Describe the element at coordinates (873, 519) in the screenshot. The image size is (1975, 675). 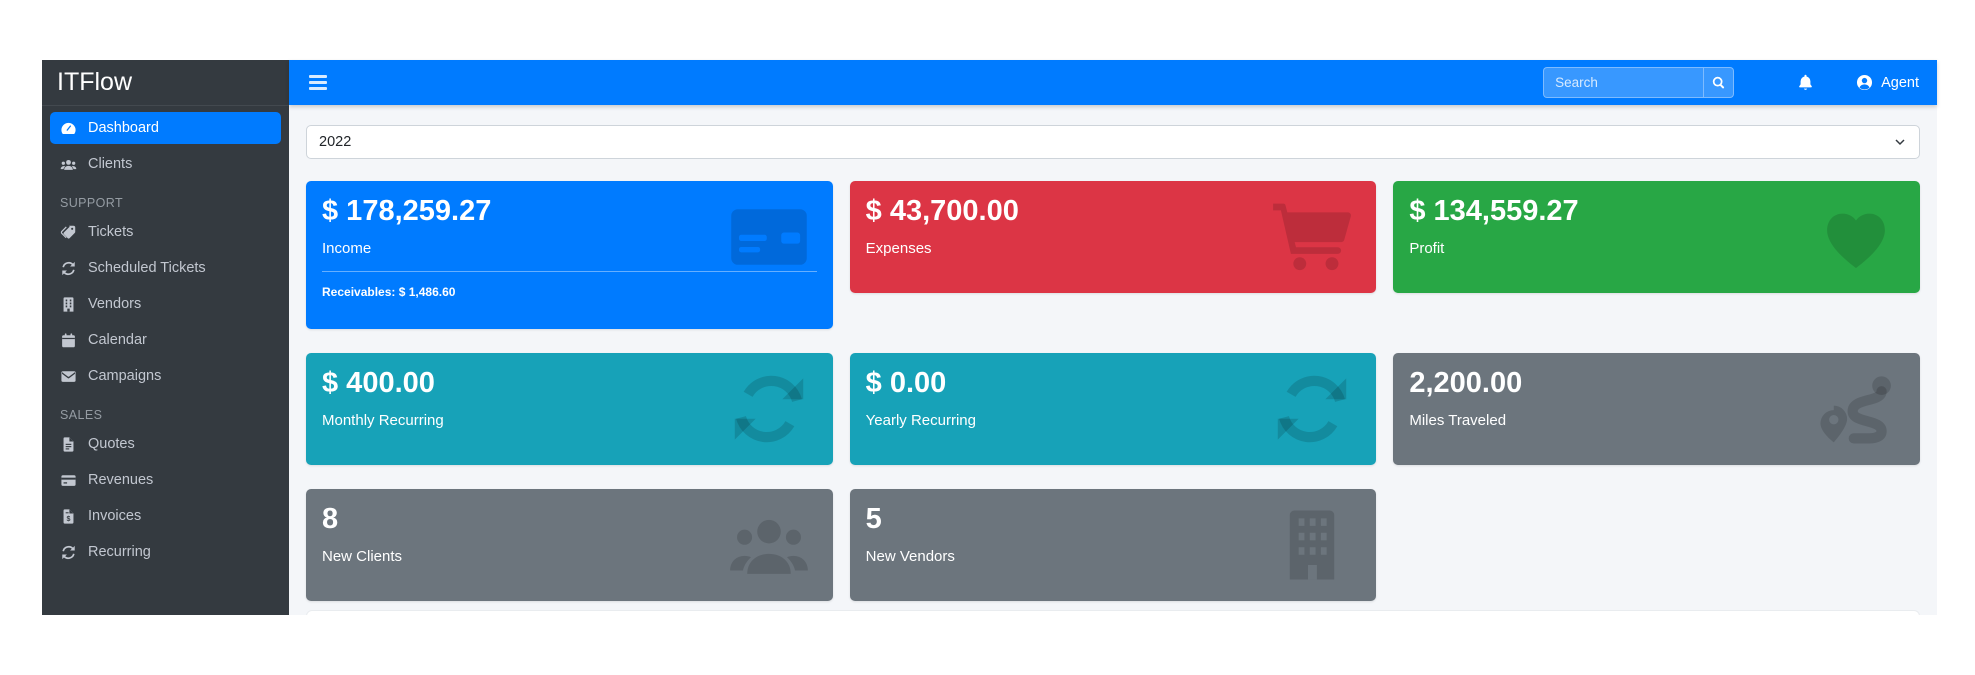
I see `new-vendors-value: 5` at that location.